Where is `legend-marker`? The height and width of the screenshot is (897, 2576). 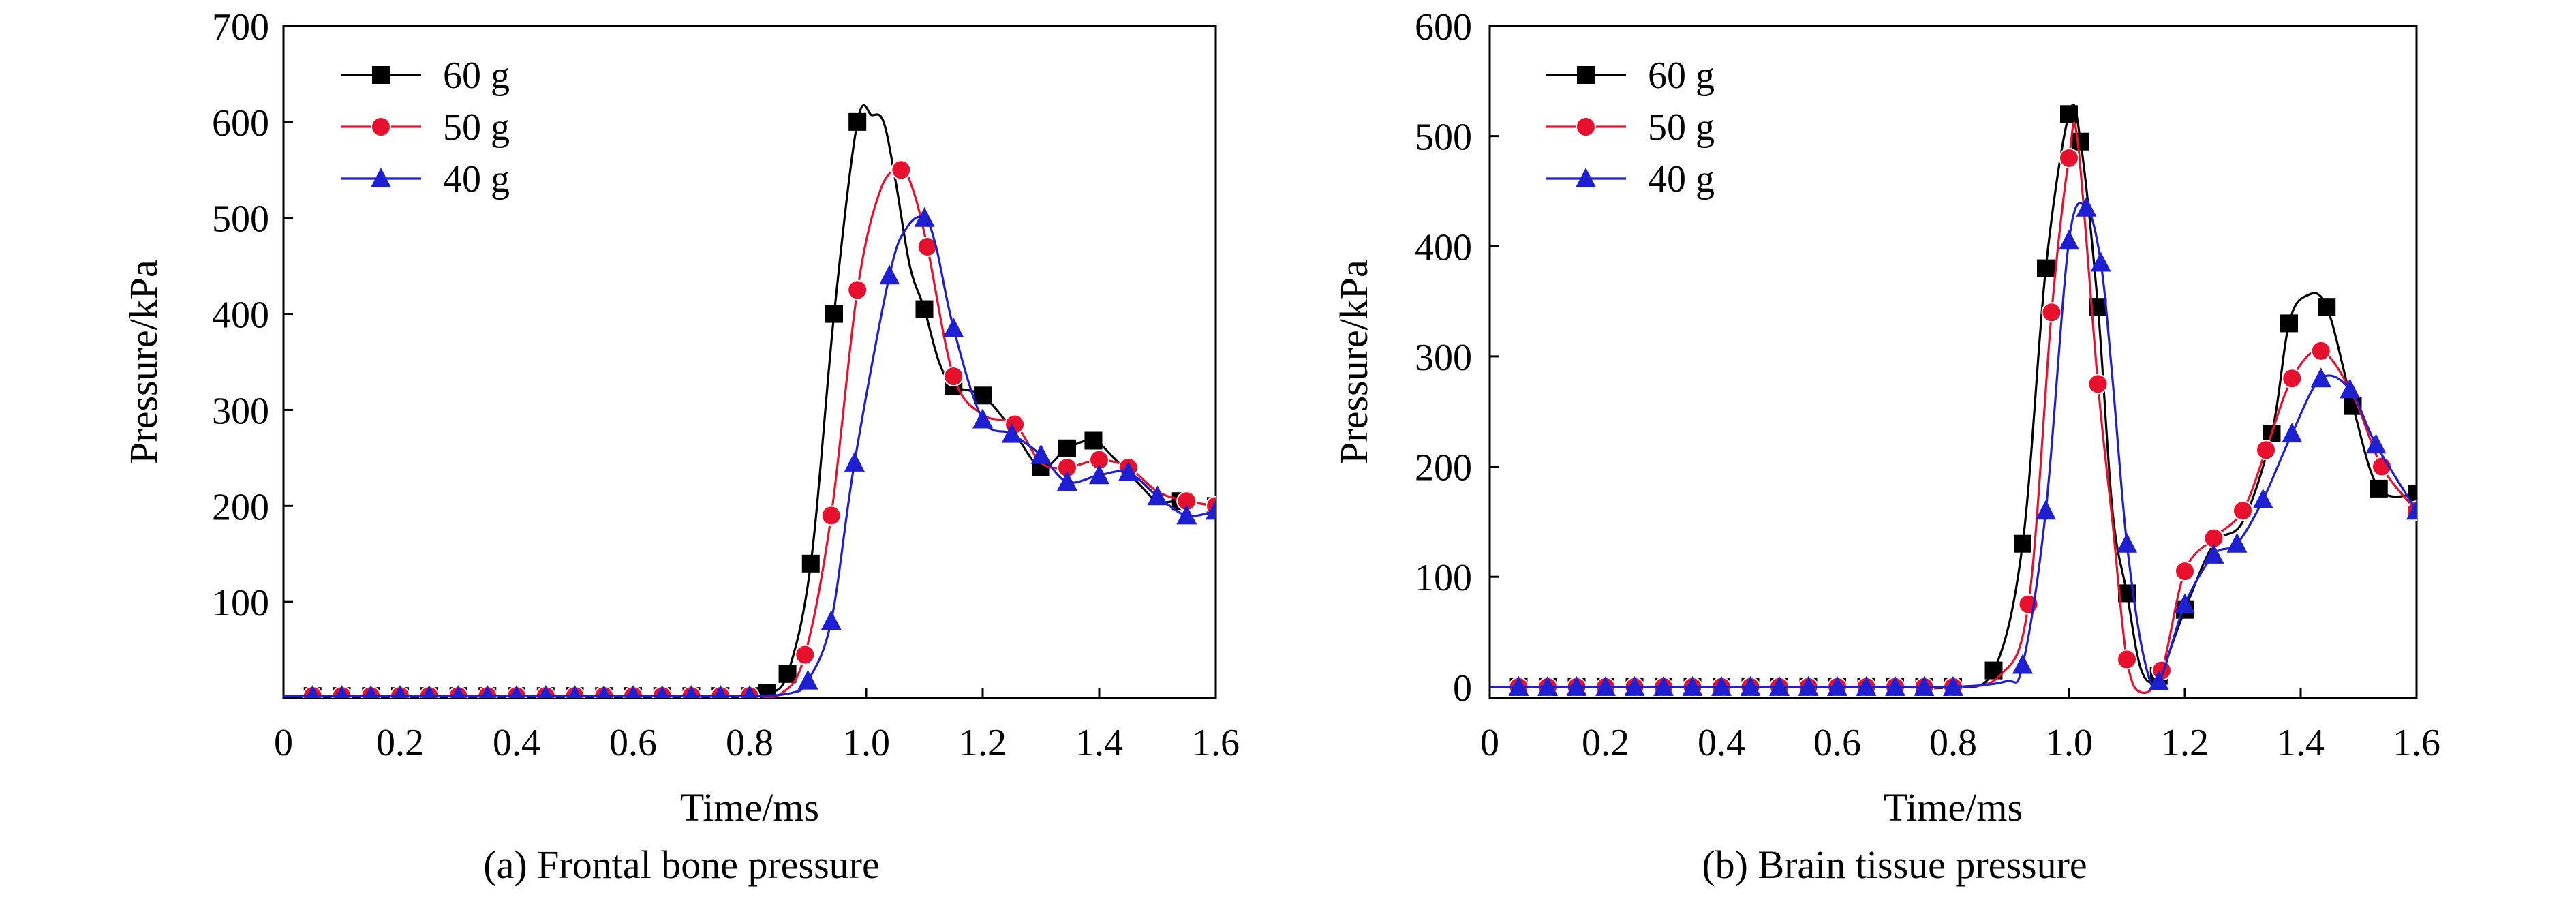 legend-marker is located at coordinates (1586, 127).